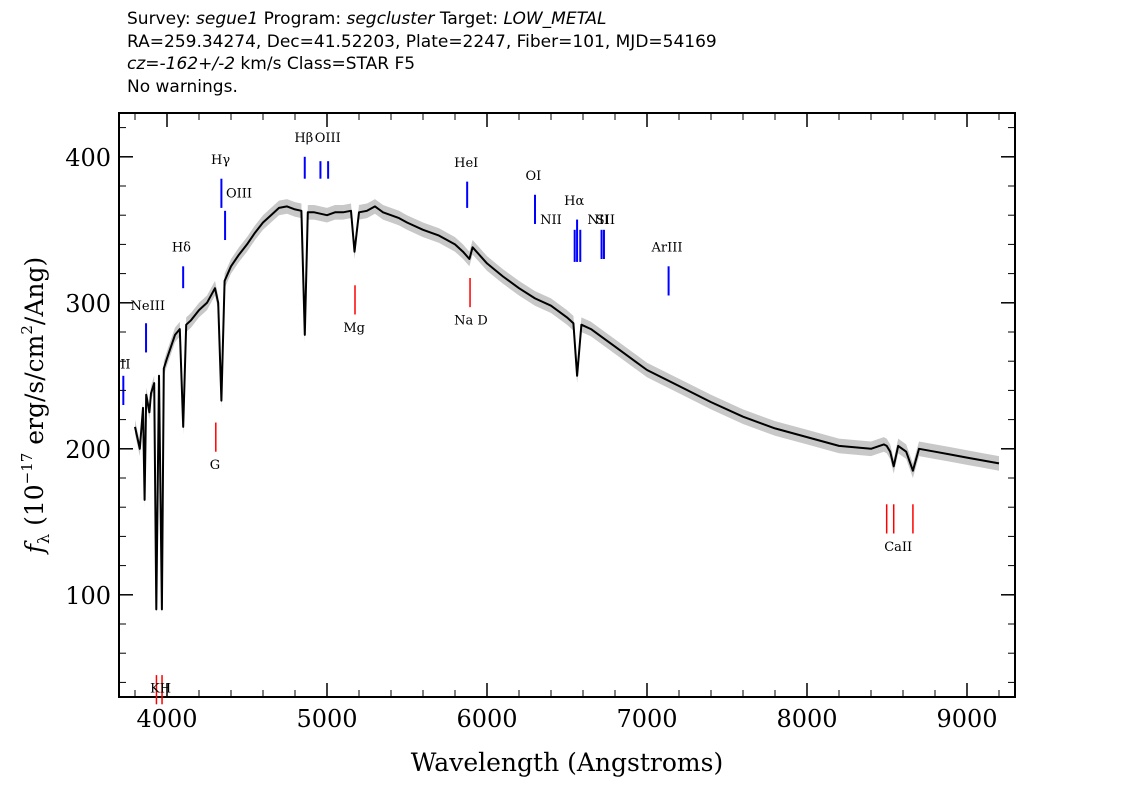 Image resolution: width=1134 pixels, height=810 pixels. What do you see at coordinates (34, 547) in the screenshot?
I see `y-axis-label-f: f` at bounding box center [34, 547].